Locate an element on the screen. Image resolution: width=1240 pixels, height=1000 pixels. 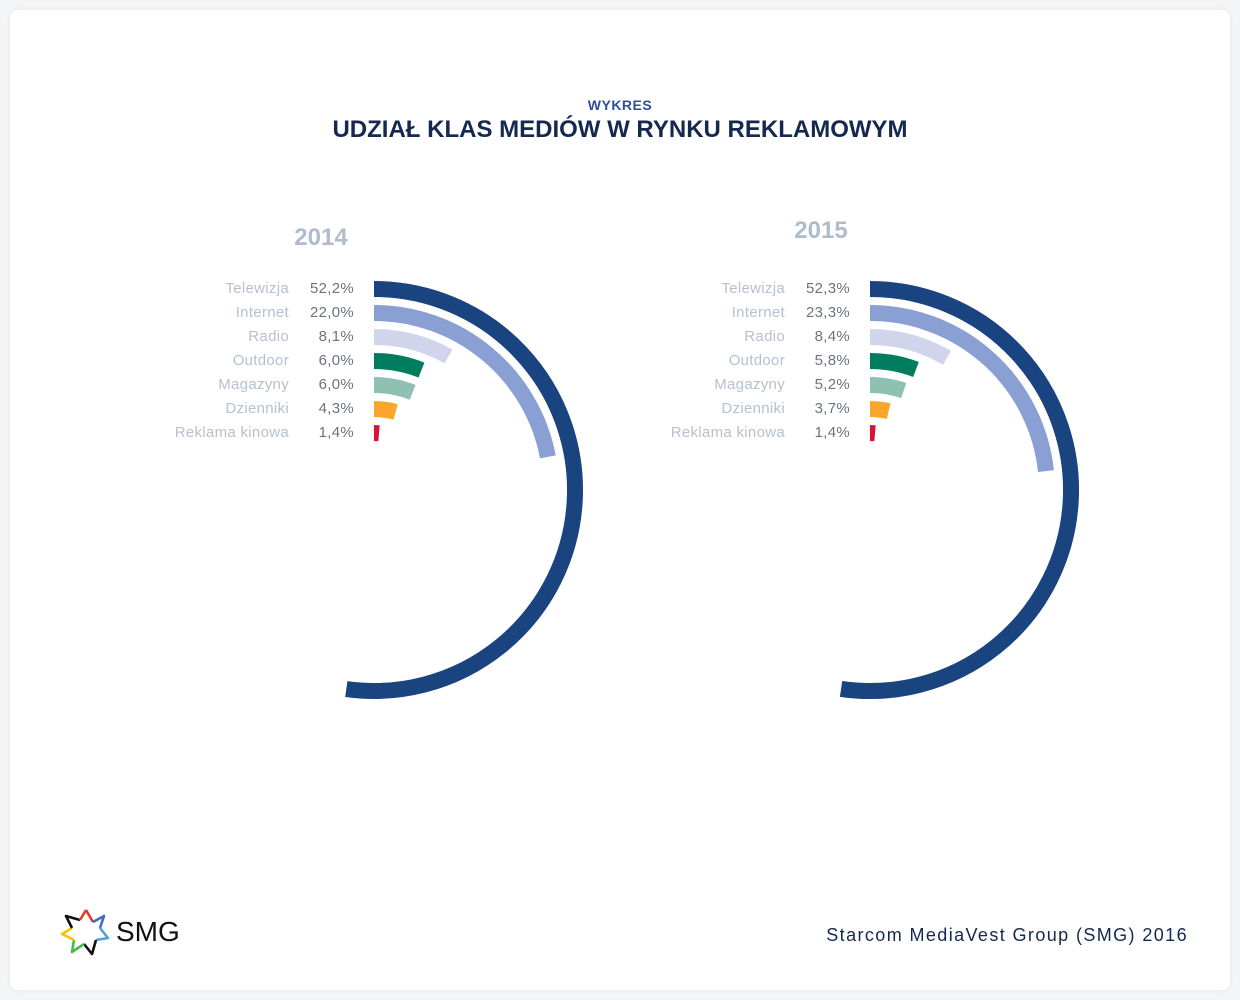
value-label: 3,7% is located at coordinates (832, 408).